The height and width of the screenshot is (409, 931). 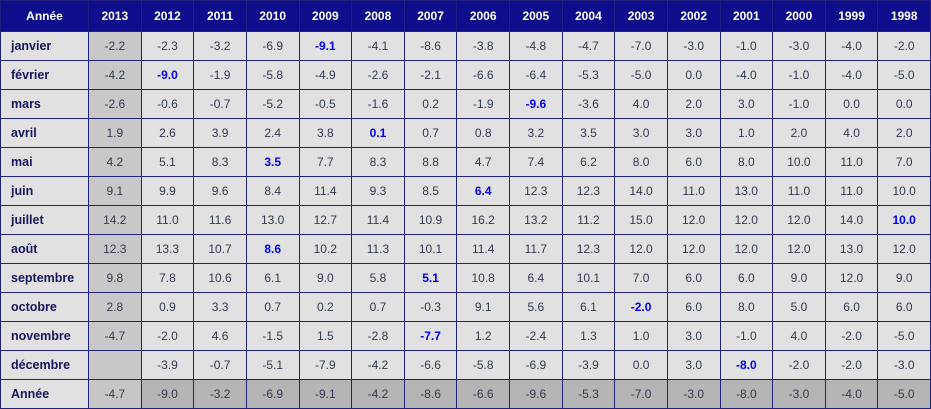 What do you see at coordinates (641, 220) in the screenshot?
I see `temperature-cell: 15.0` at bounding box center [641, 220].